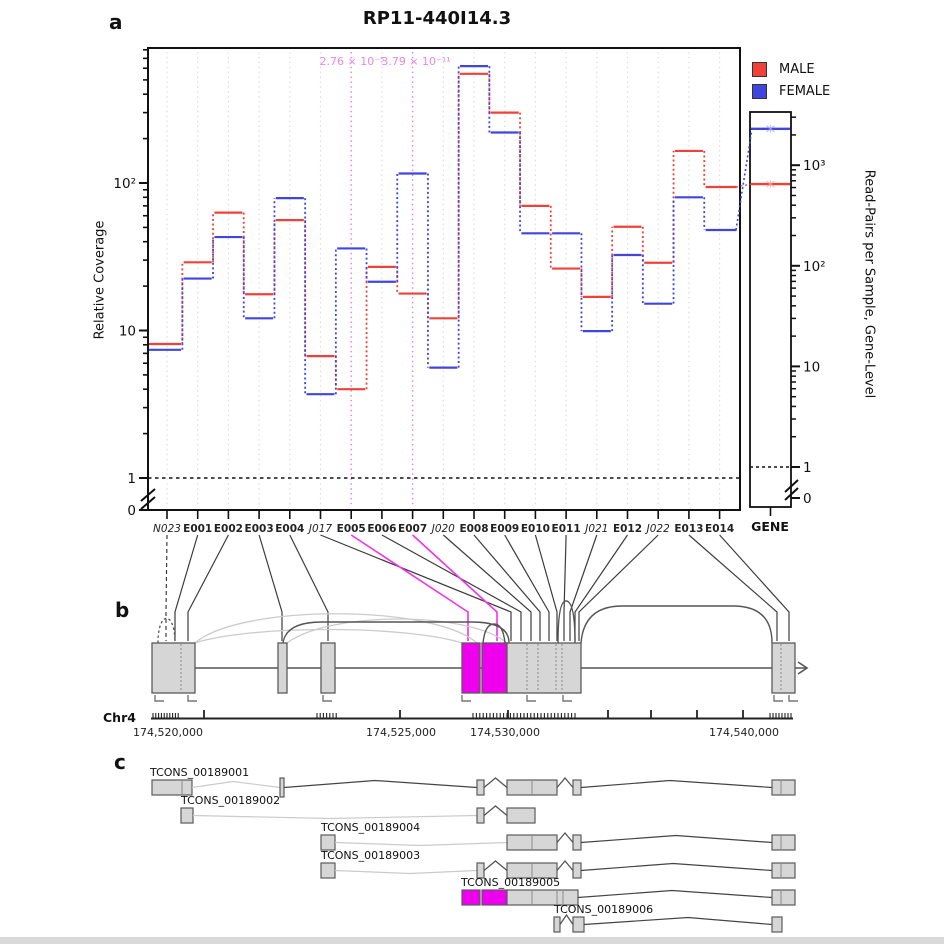  Describe the element at coordinates (869, 284) in the screenshot. I see `y-axis-title-right: Read-Pairs per Sample, Gene-Level` at that location.